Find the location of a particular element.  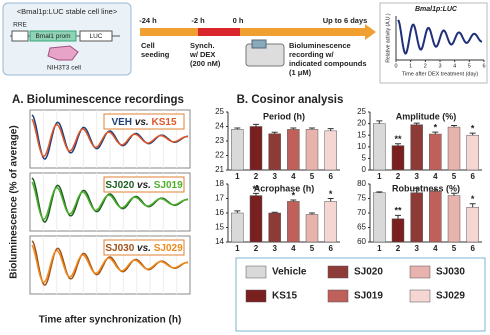

comparison-label: SJ030 vs. SJ029 is located at coordinates (144, 248).